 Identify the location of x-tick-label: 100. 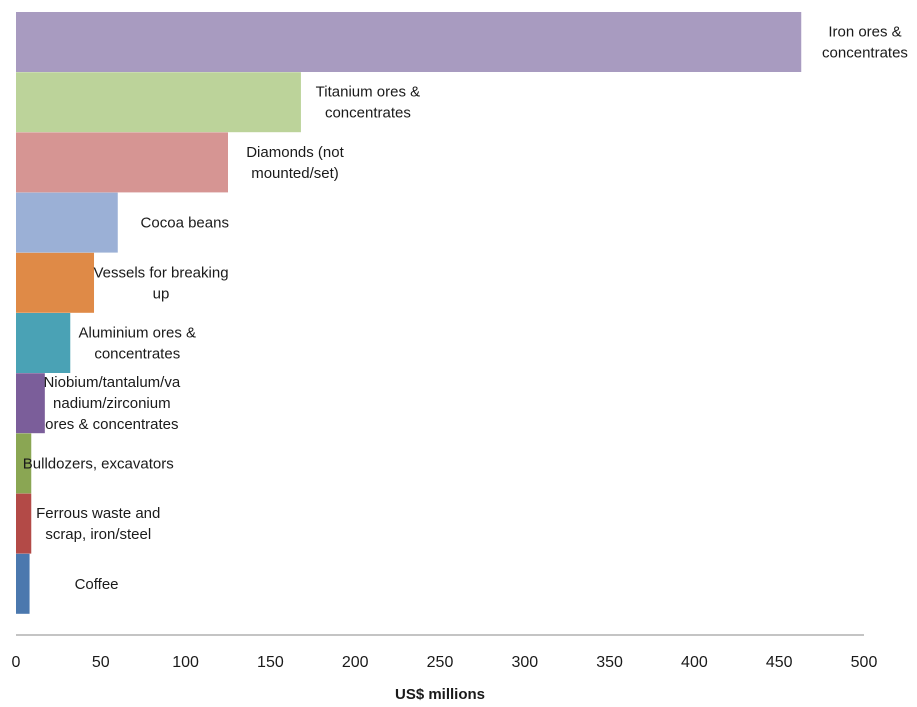
(185, 662).